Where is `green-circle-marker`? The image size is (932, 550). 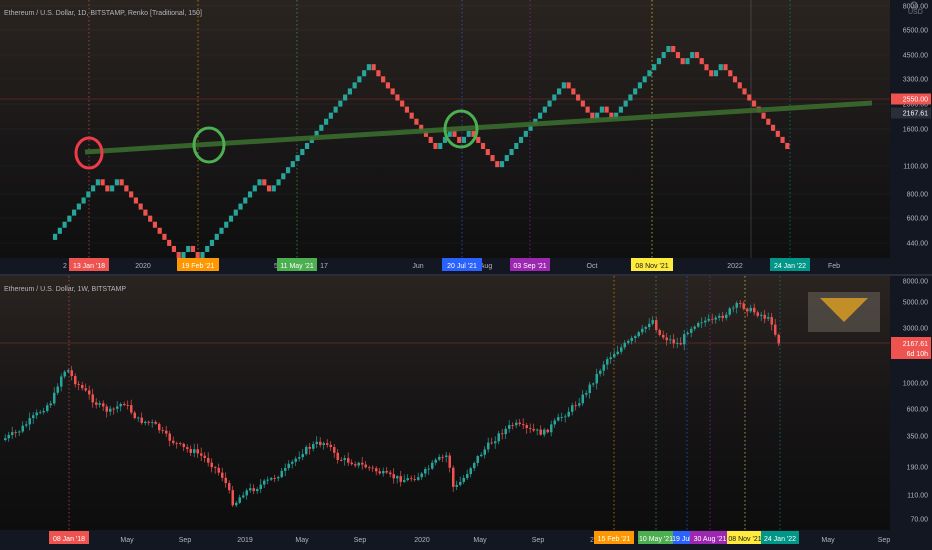
green-circle-marker is located at coordinates (209, 145).